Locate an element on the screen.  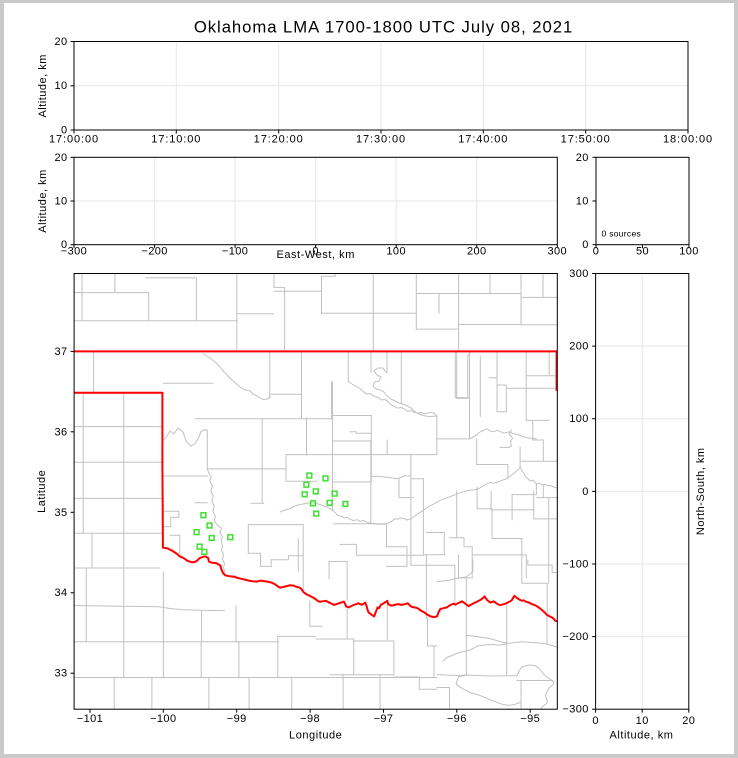
svg-text: 17:50:00 is located at coordinates (586, 140).